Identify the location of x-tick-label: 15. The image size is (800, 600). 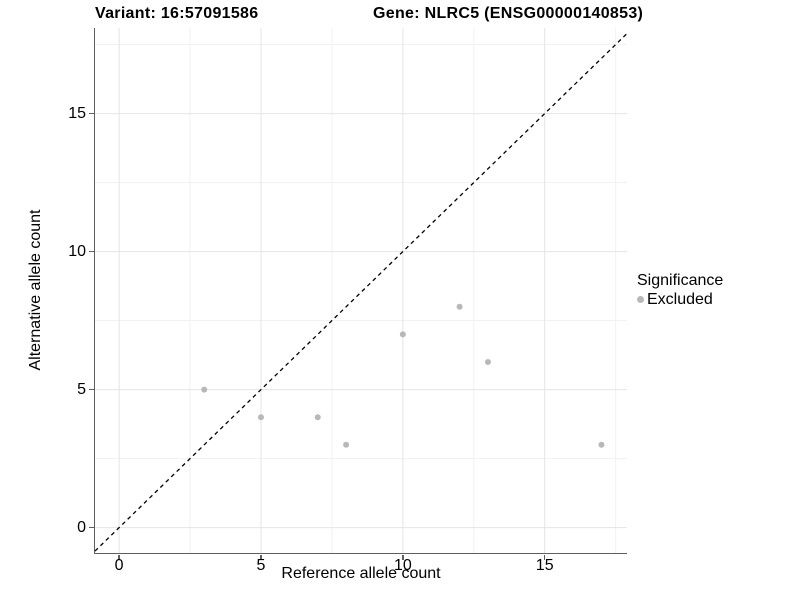
(544, 565).